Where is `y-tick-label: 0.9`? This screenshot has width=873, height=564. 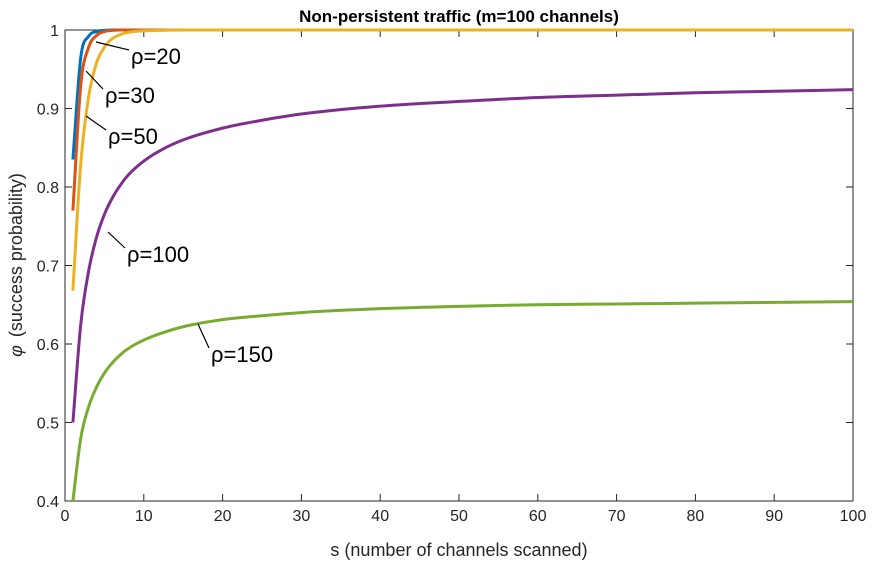
y-tick-label: 0.9 is located at coordinates (48, 110).